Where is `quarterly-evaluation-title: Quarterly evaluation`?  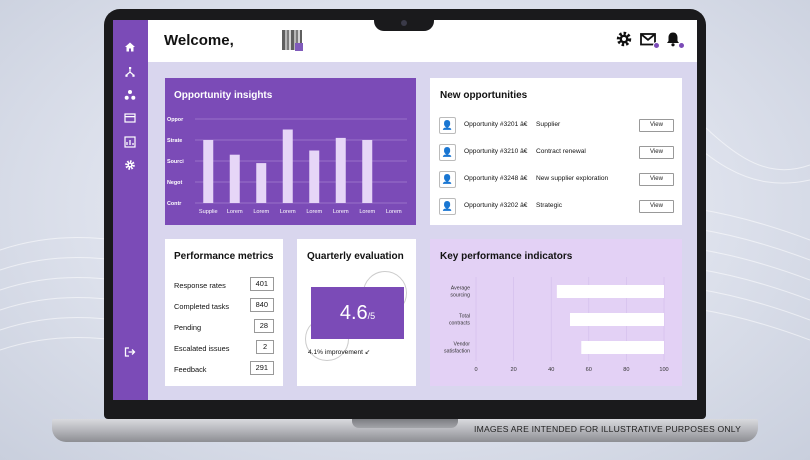
quarterly-evaluation-title: Quarterly evaluation is located at coordinates (355, 256).